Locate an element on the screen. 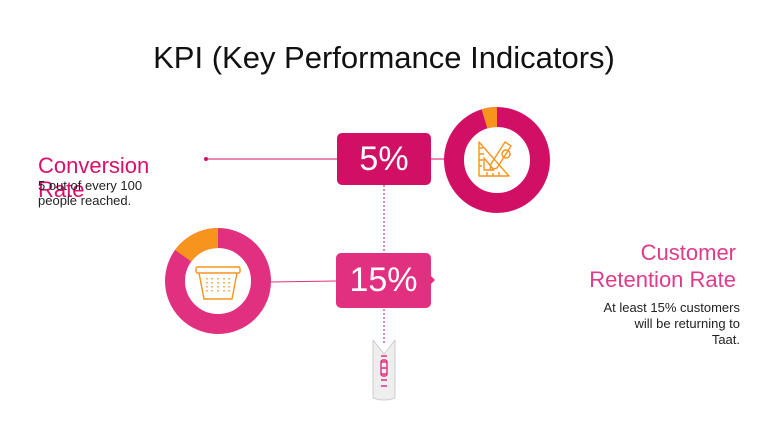 The width and height of the screenshot is (768, 432). retention-rate-value: 15% is located at coordinates (383, 280).